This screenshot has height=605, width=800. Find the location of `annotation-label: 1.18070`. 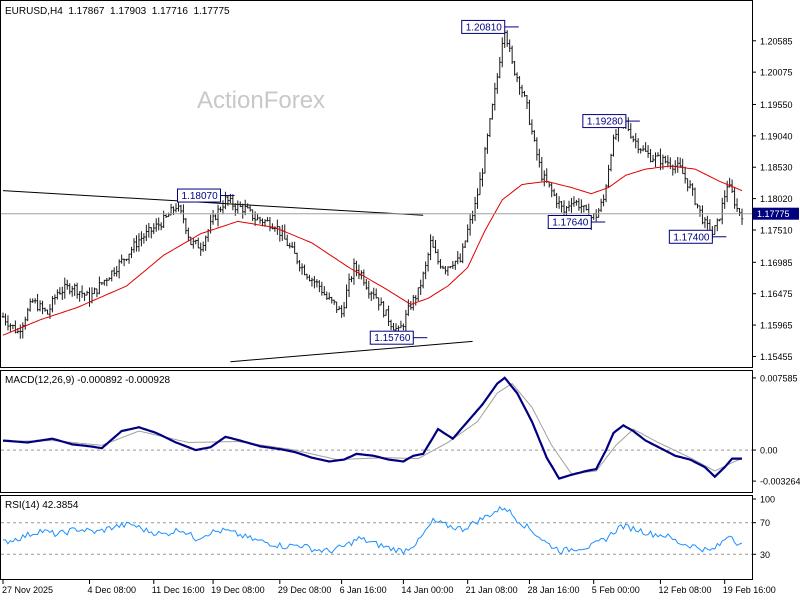

annotation-label: 1.18070 is located at coordinates (199, 196).